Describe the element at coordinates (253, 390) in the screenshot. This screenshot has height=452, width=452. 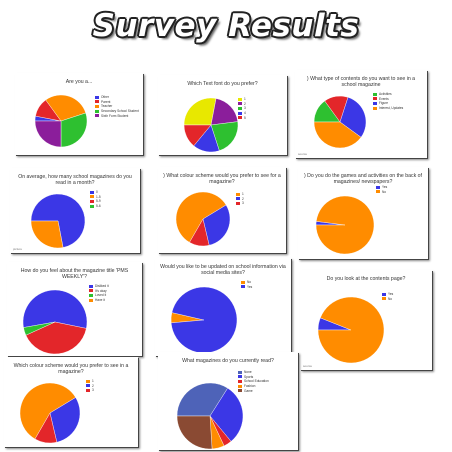
I see `legend-item: Game` at that location.